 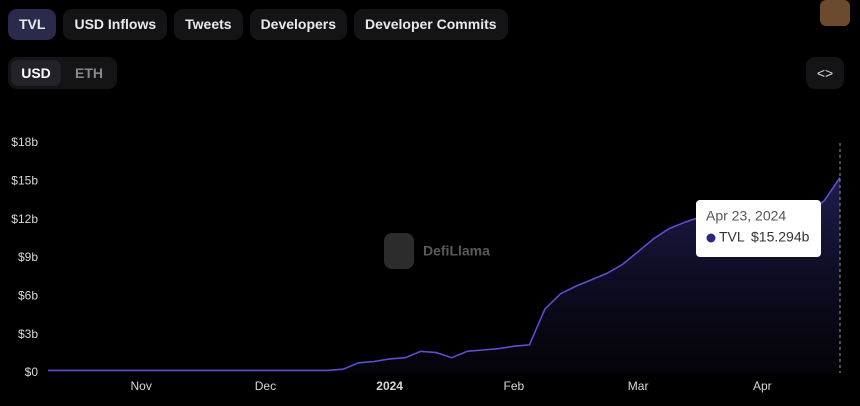 What do you see at coordinates (32, 372) in the screenshot?
I see `y-tick-label: $0` at bounding box center [32, 372].